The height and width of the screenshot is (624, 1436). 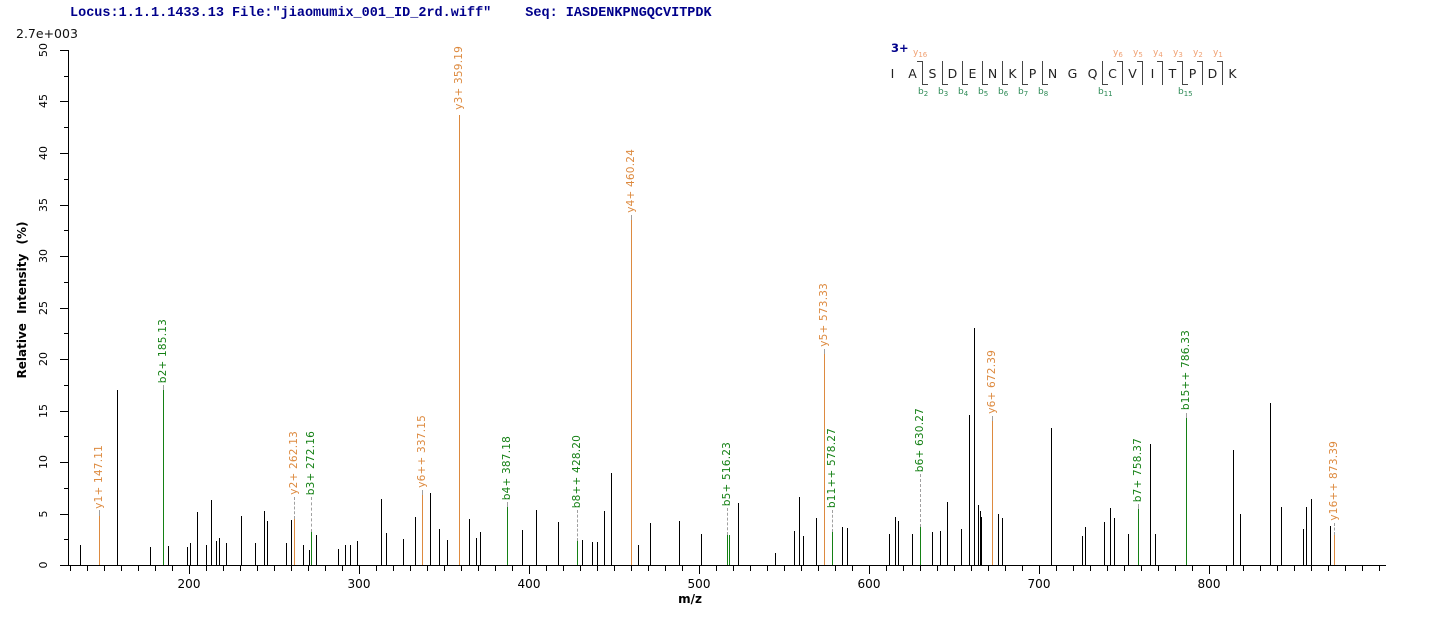 I want to click on b-ion-tick, so click(x=945, y=84).